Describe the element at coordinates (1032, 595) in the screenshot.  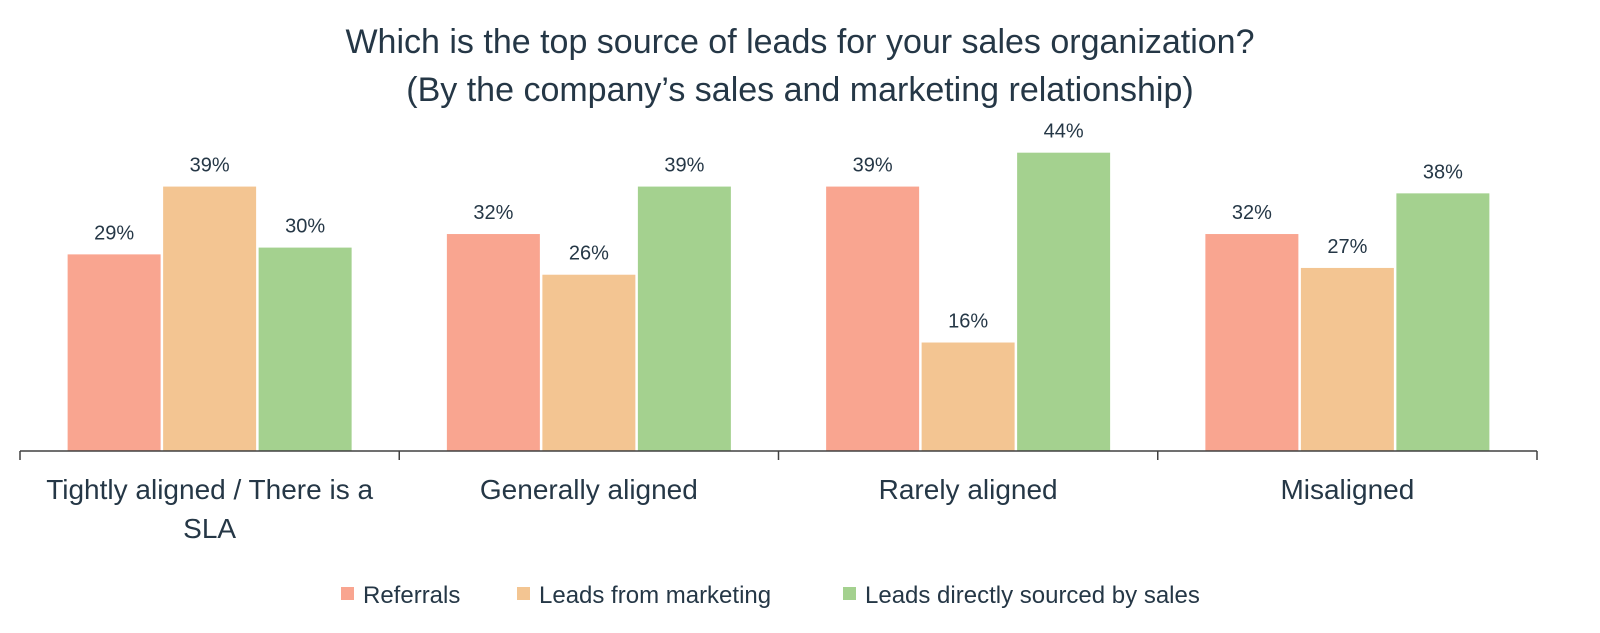
I see `legend-label-3: Leads directly sourced by sales` at that location.